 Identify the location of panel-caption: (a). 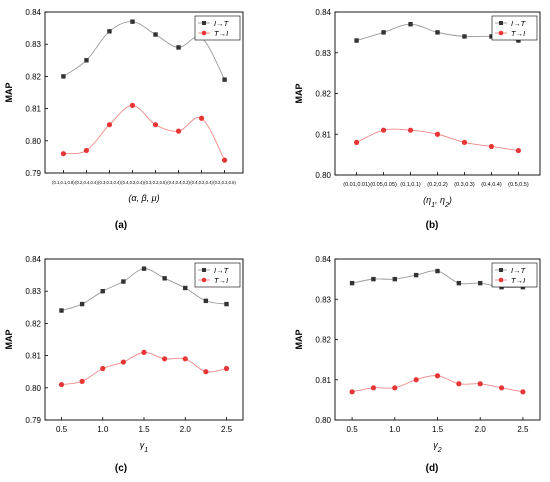
(121, 225).